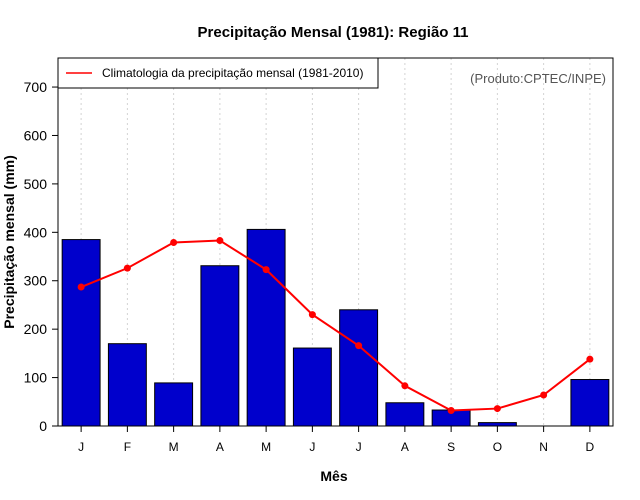 The image size is (640, 500). What do you see at coordinates (359, 447) in the screenshot?
I see `xtick-label-6: J` at bounding box center [359, 447].